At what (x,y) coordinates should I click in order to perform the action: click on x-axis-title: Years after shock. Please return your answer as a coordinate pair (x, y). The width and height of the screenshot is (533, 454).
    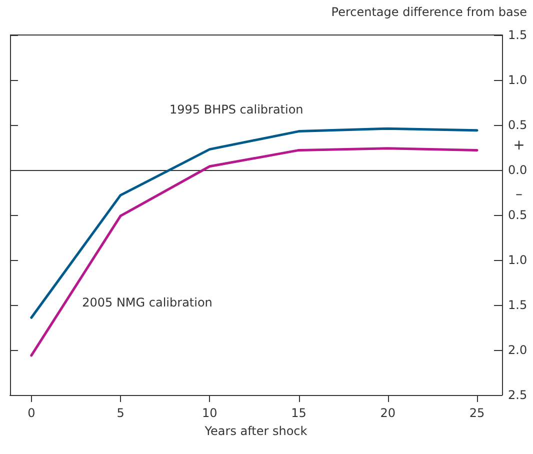
    Looking at the image, I should click on (256, 431).